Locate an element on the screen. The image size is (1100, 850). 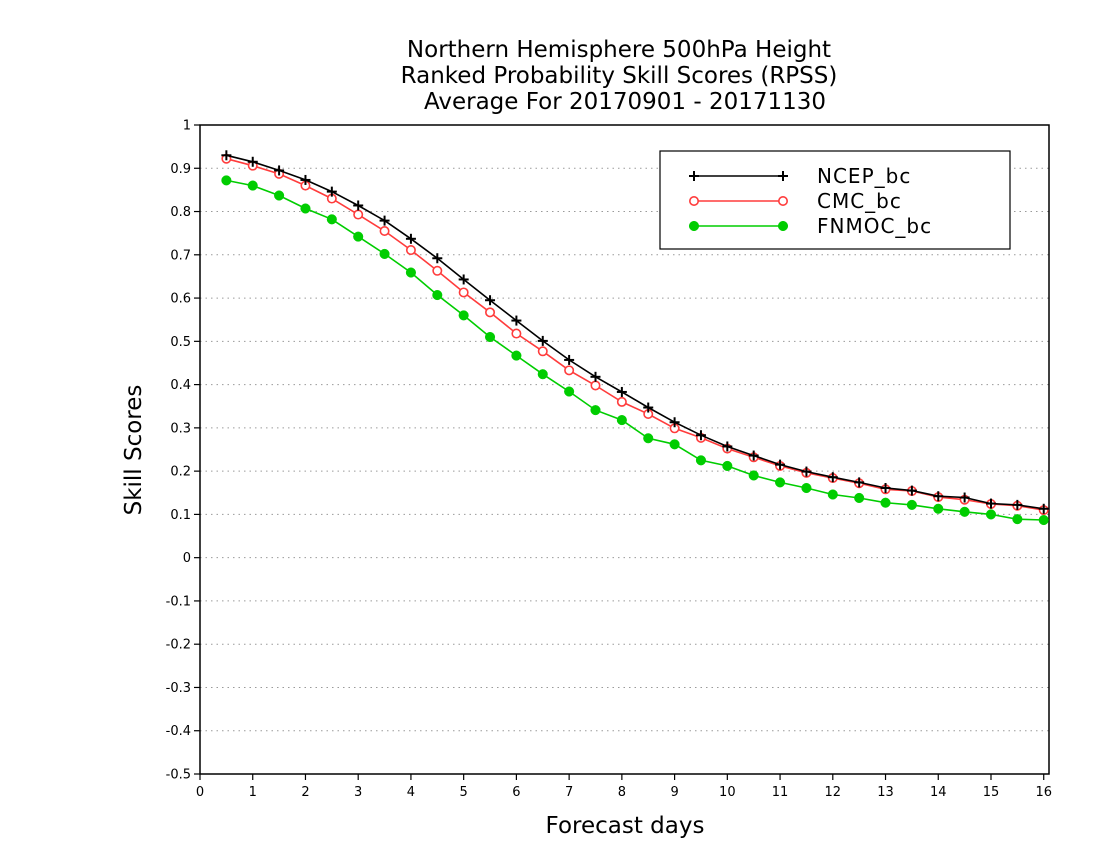
x-tick-label: 4 is located at coordinates (411, 792).